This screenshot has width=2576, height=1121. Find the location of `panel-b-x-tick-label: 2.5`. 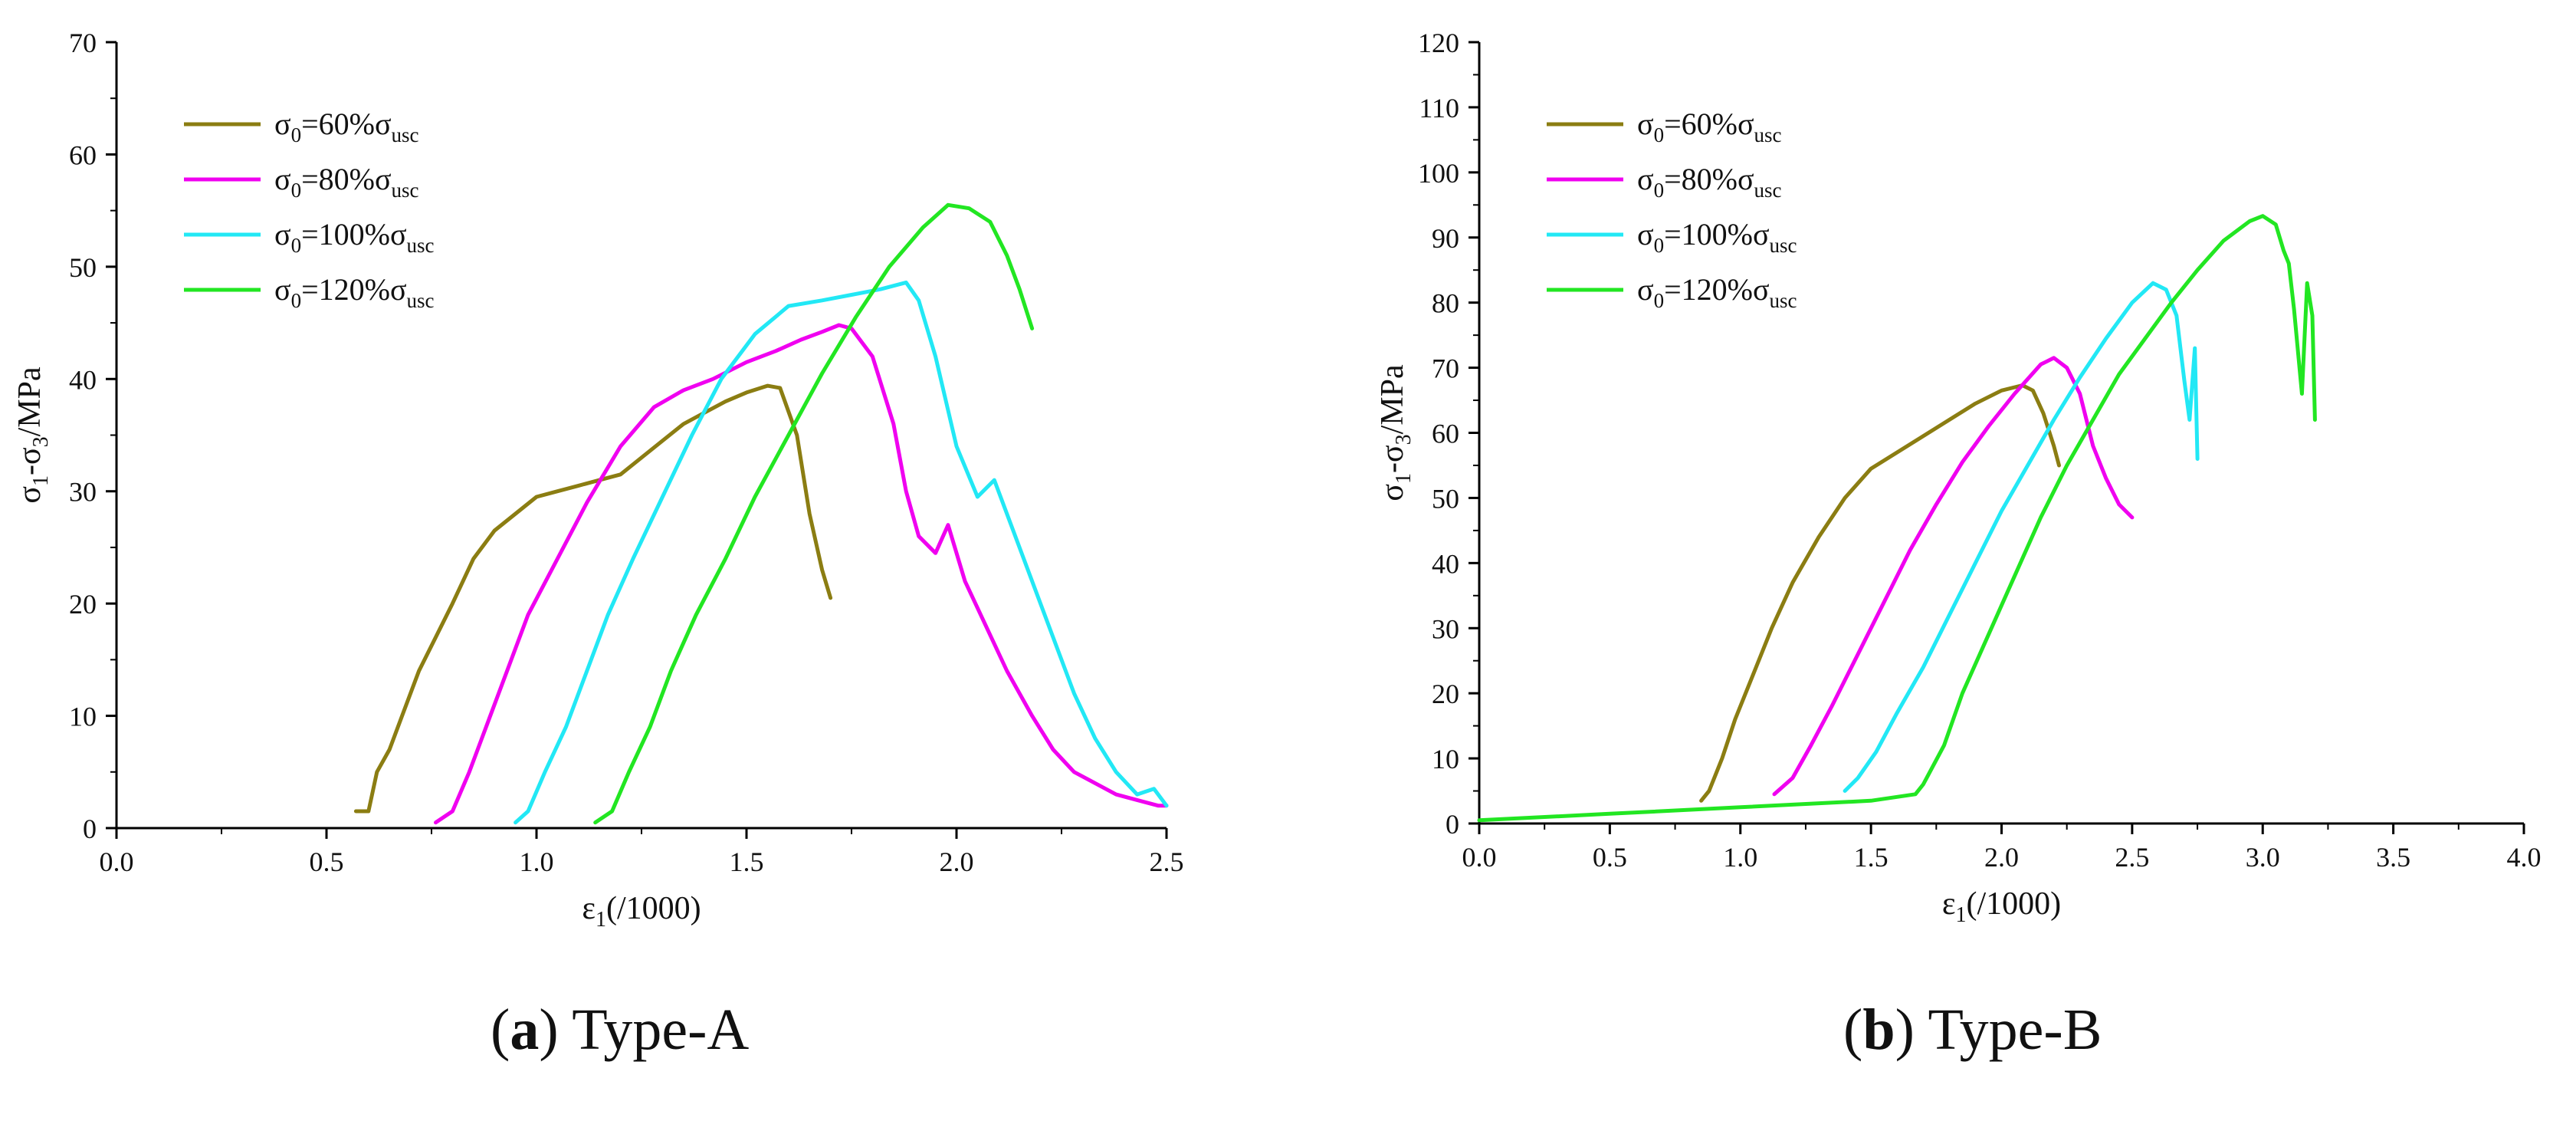

panel-b-x-tick-label: 2.5 is located at coordinates (2132, 857).